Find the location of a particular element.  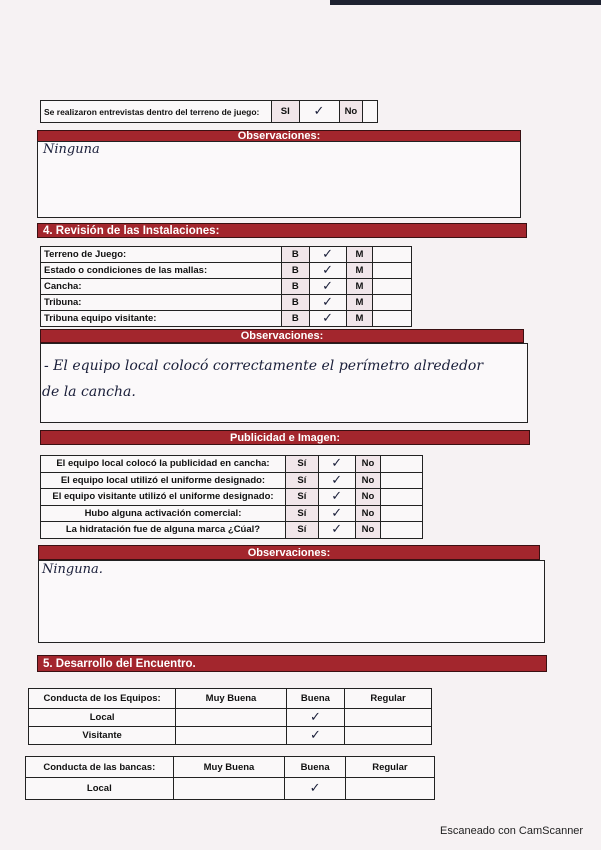

interview-no: No is located at coordinates (351, 111).